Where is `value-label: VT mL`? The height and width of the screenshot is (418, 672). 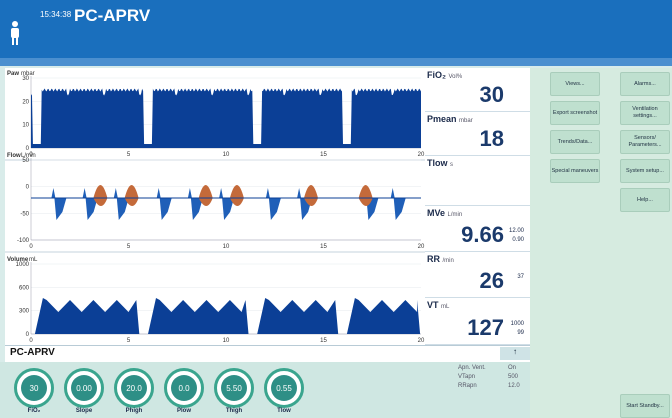
value-label: VT mL is located at coordinates (438, 305).